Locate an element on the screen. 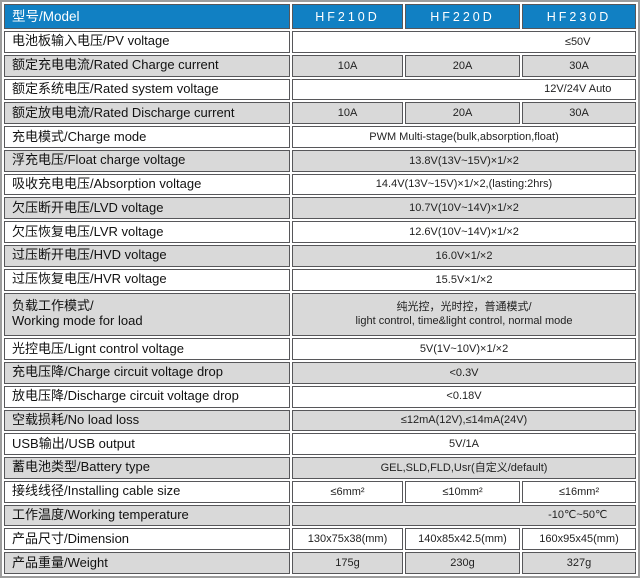 This screenshot has height=578, width=640. row-label: 产品尺寸/Dimension is located at coordinates (147, 539).